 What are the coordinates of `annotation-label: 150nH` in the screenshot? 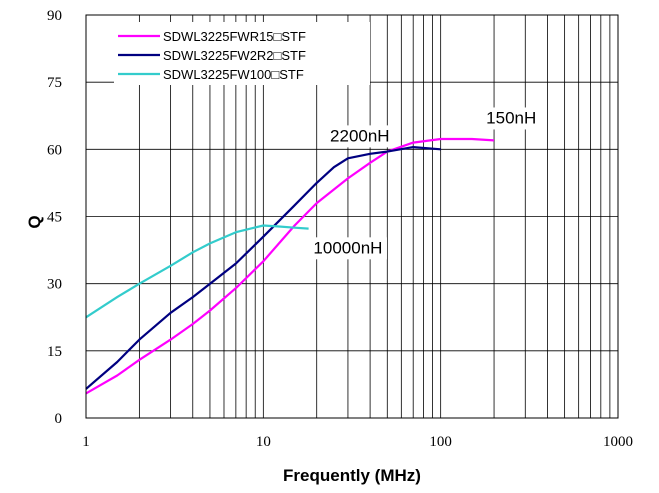 It's located at (511, 117).